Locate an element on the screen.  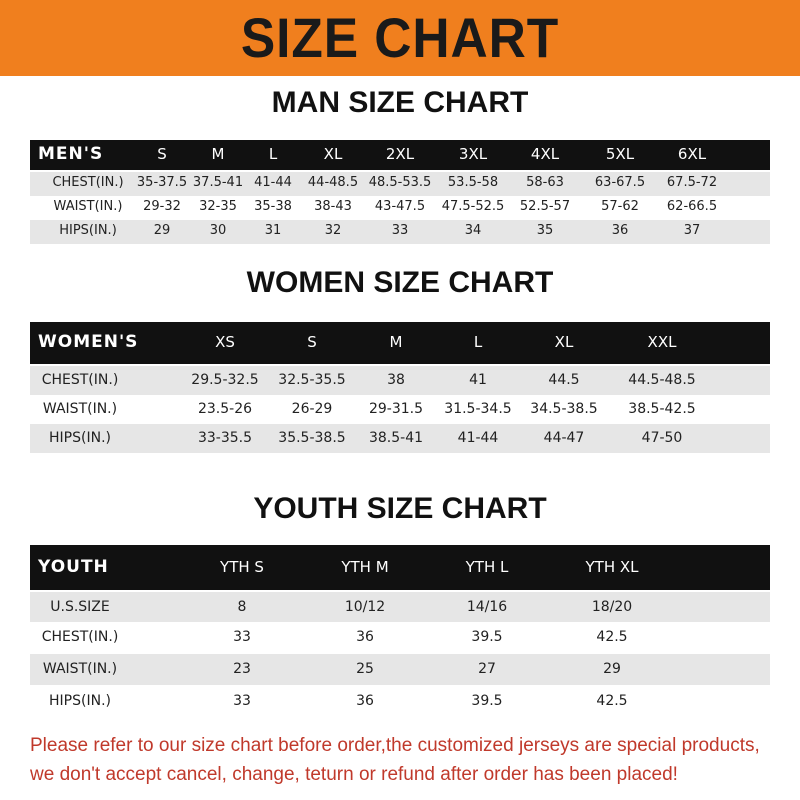
cell: 32-35 is located at coordinates (218, 206).